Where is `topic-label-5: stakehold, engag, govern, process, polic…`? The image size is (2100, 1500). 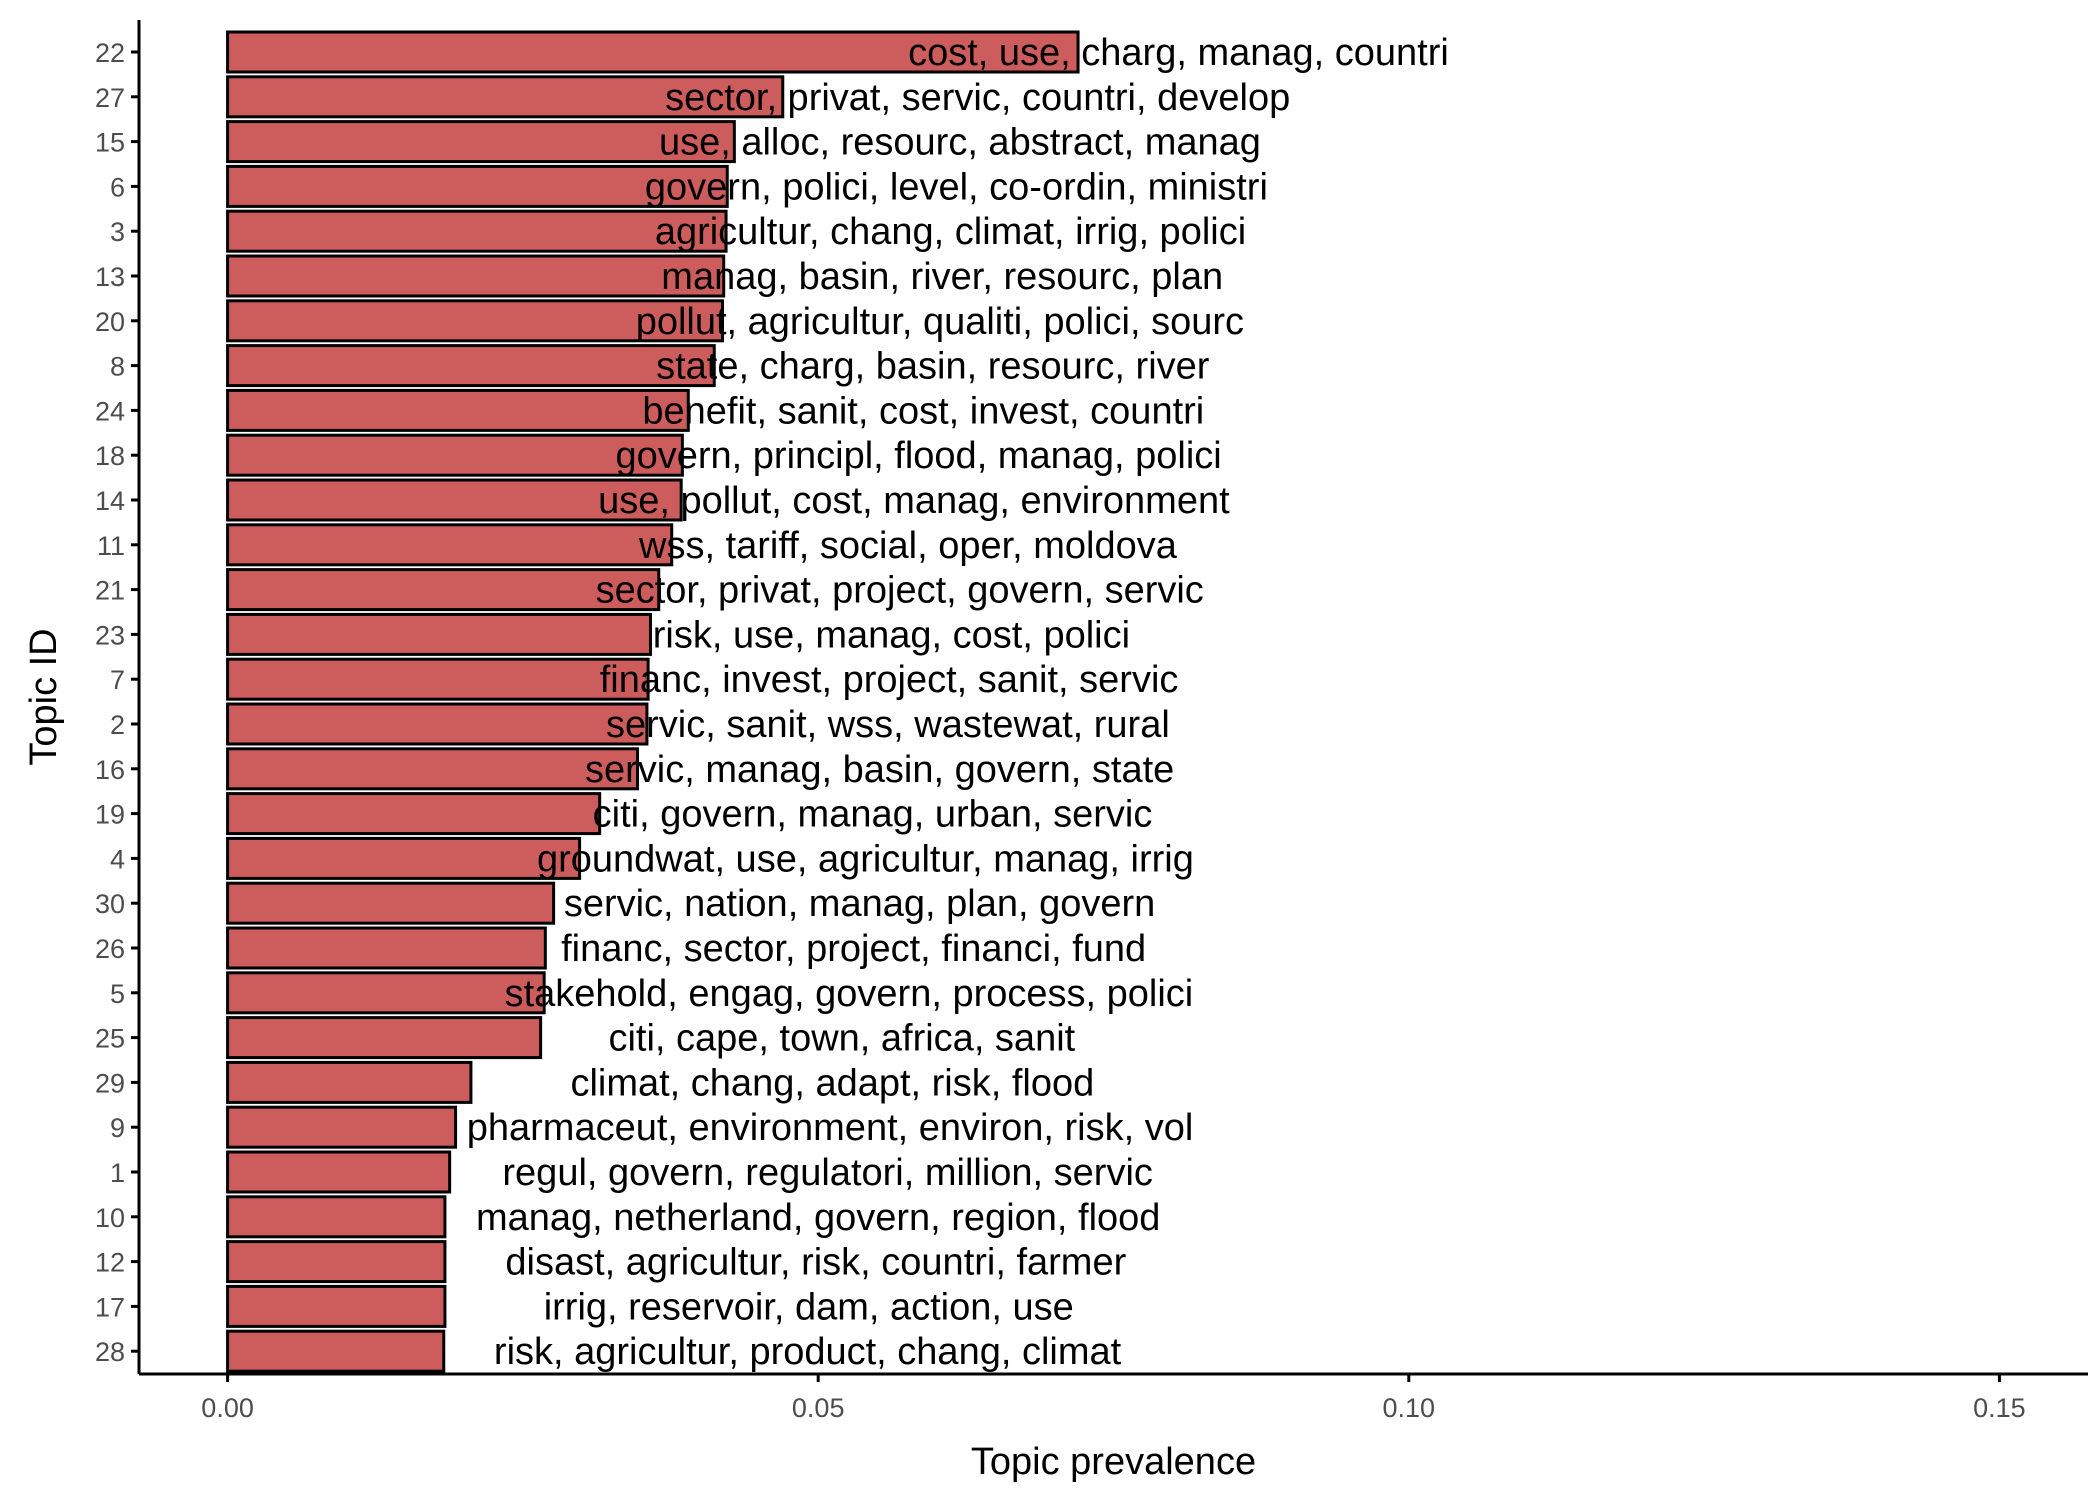 topic-label-5: stakehold, engag, govern, process, polic… is located at coordinates (849, 994).